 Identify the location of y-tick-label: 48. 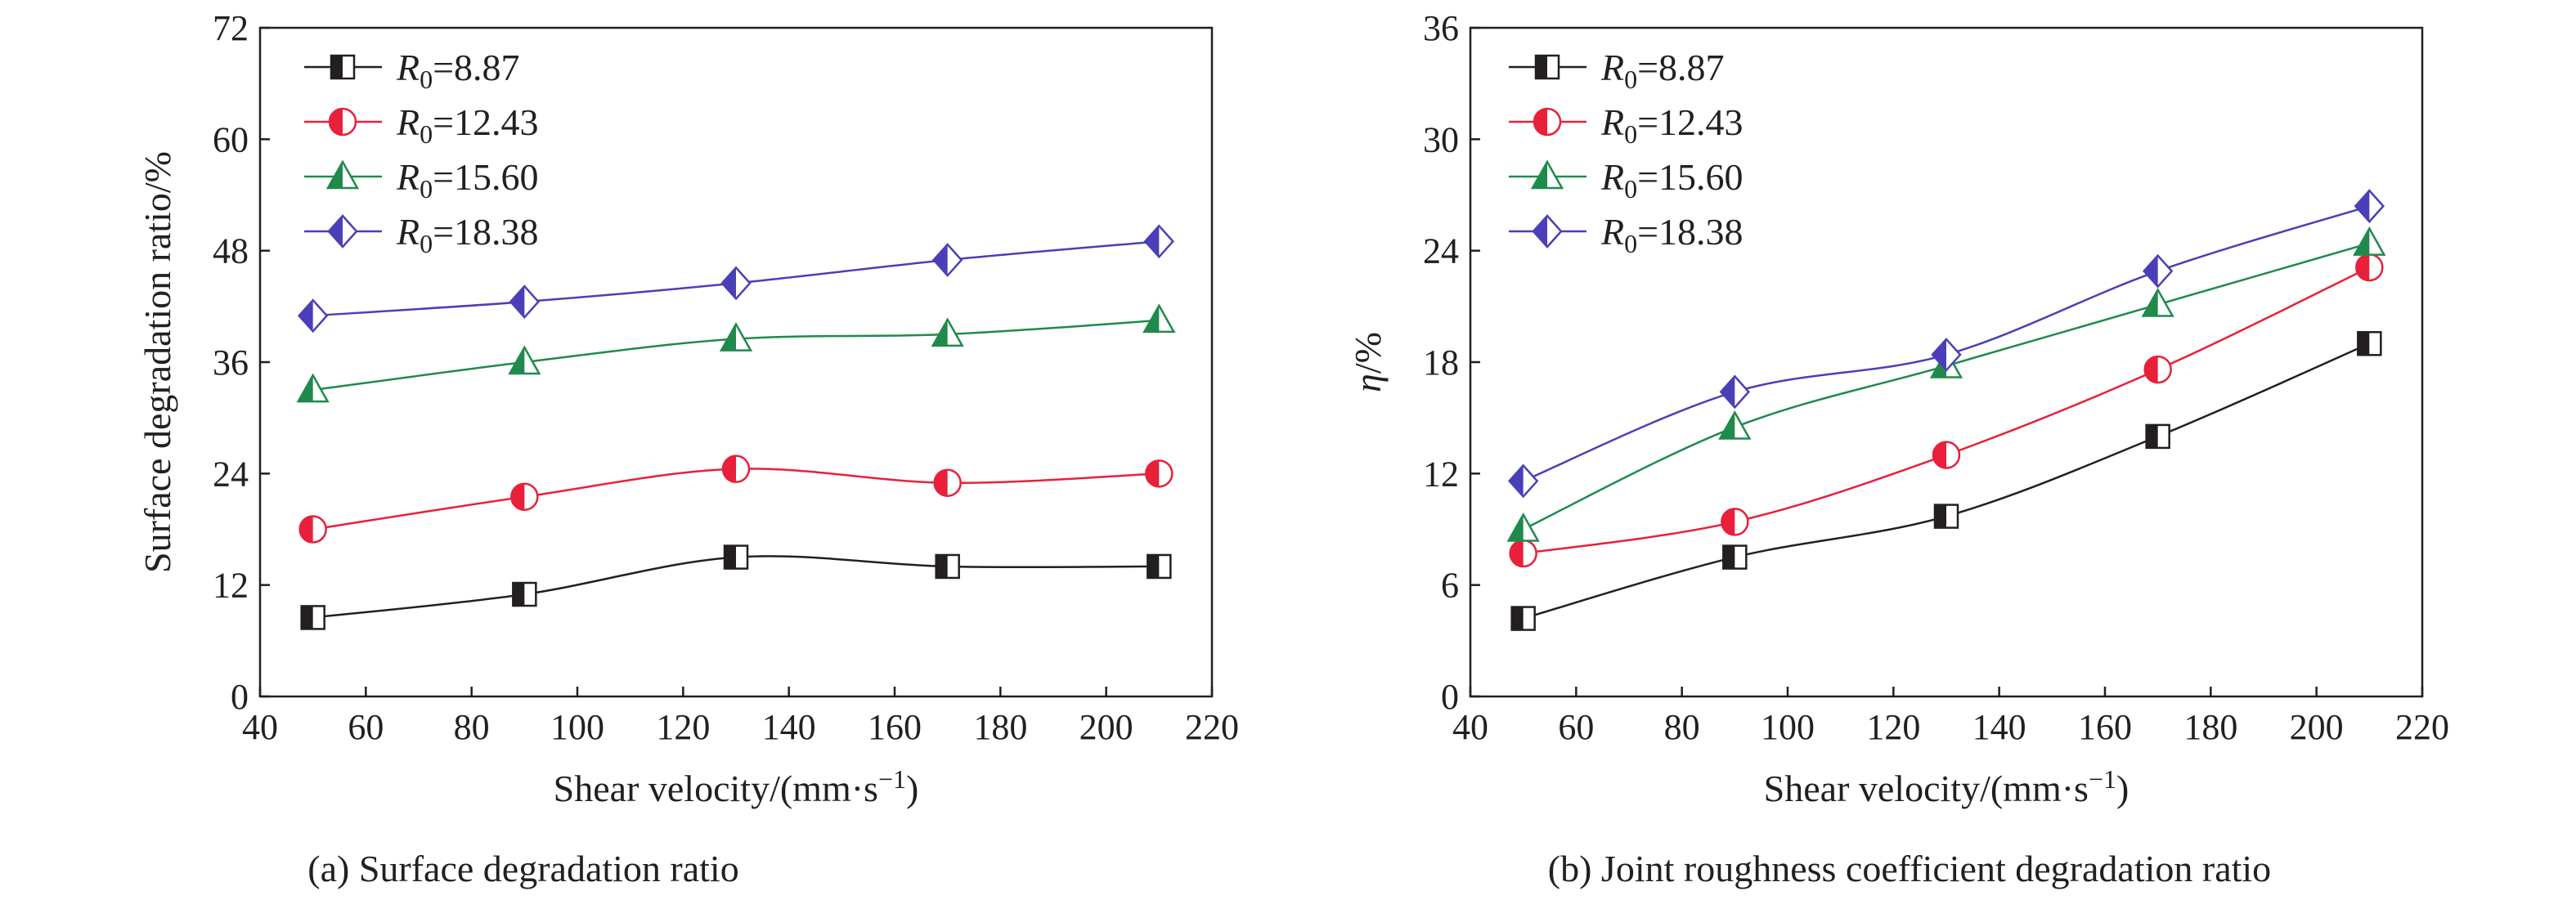
(231, 251).